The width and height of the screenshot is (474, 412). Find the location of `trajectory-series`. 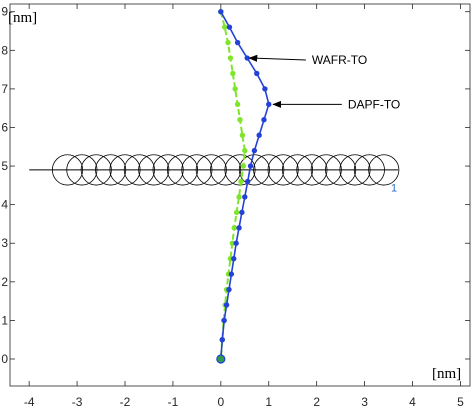

trajectory-series is located at coordinates (244, 186).